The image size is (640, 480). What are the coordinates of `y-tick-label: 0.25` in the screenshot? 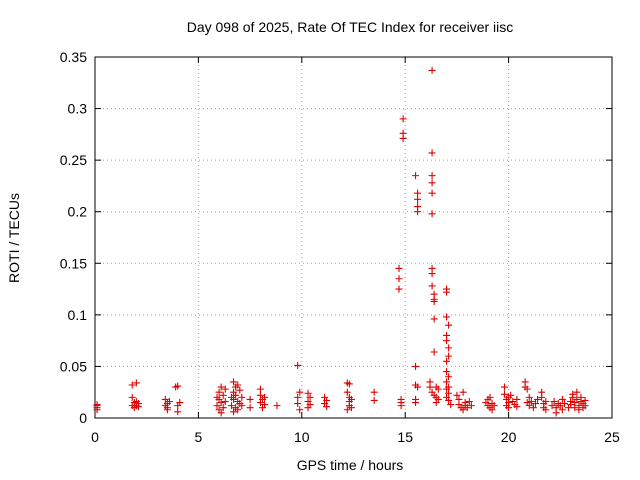 It's located at (73, 160).